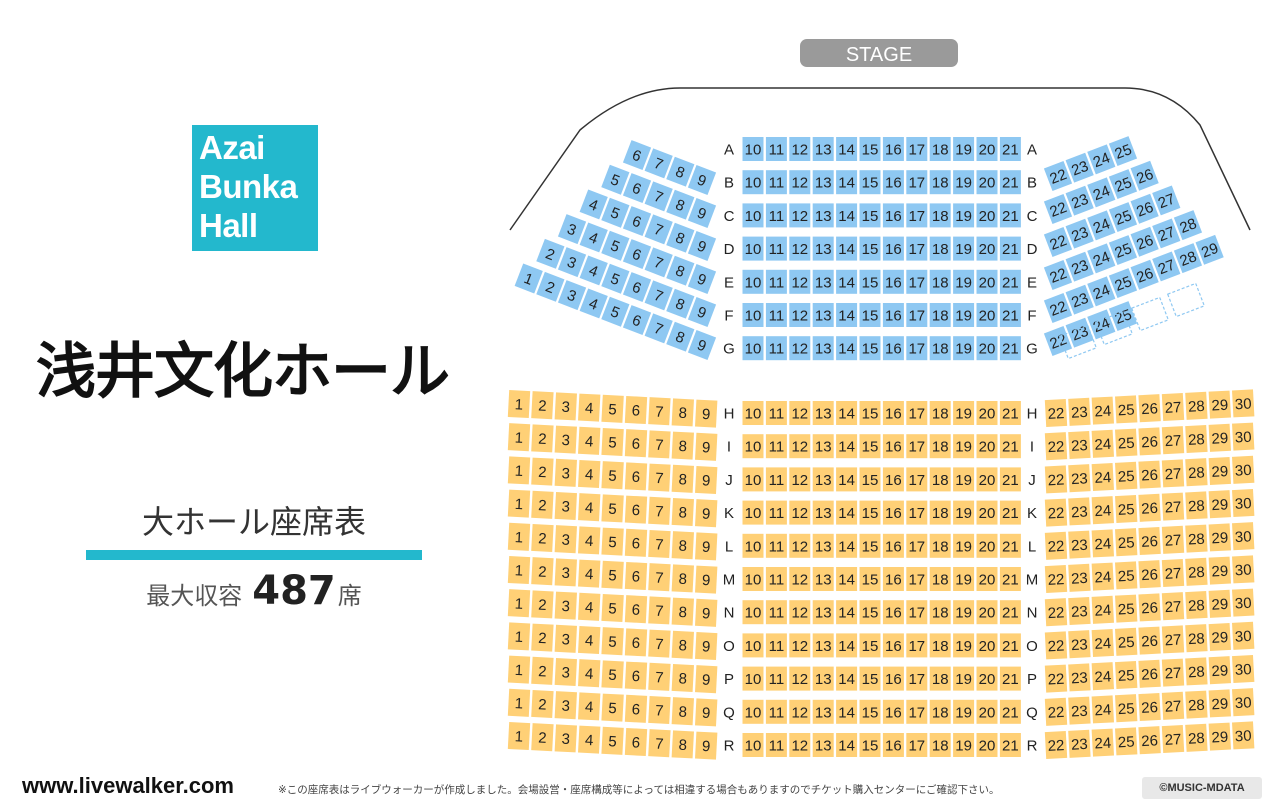 The image size is (1280, 812). I want to click on seat-B-10: 10, so click(753, 182).